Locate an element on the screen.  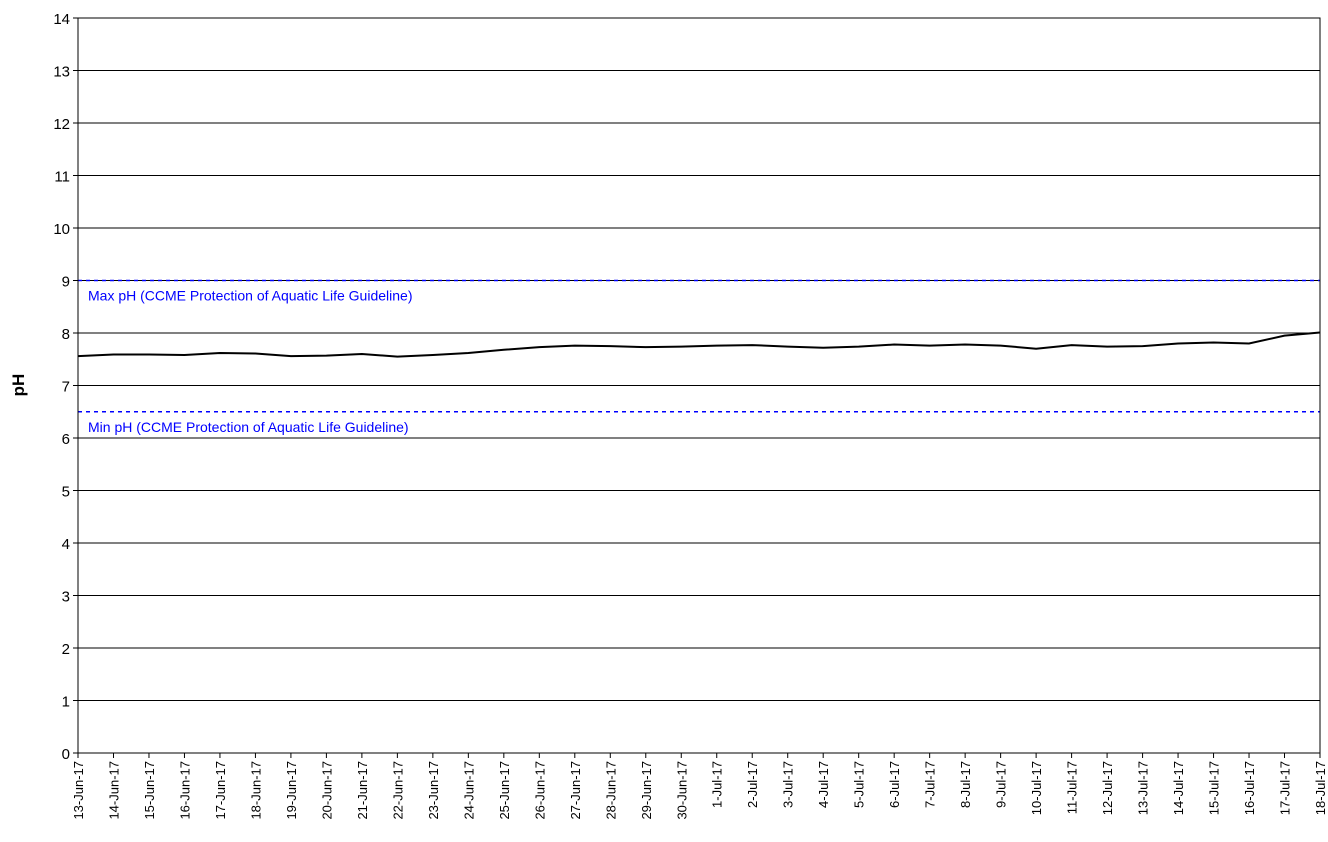
x-tick-label: 12-Jul-17 is located at coordinates (1107, 788).